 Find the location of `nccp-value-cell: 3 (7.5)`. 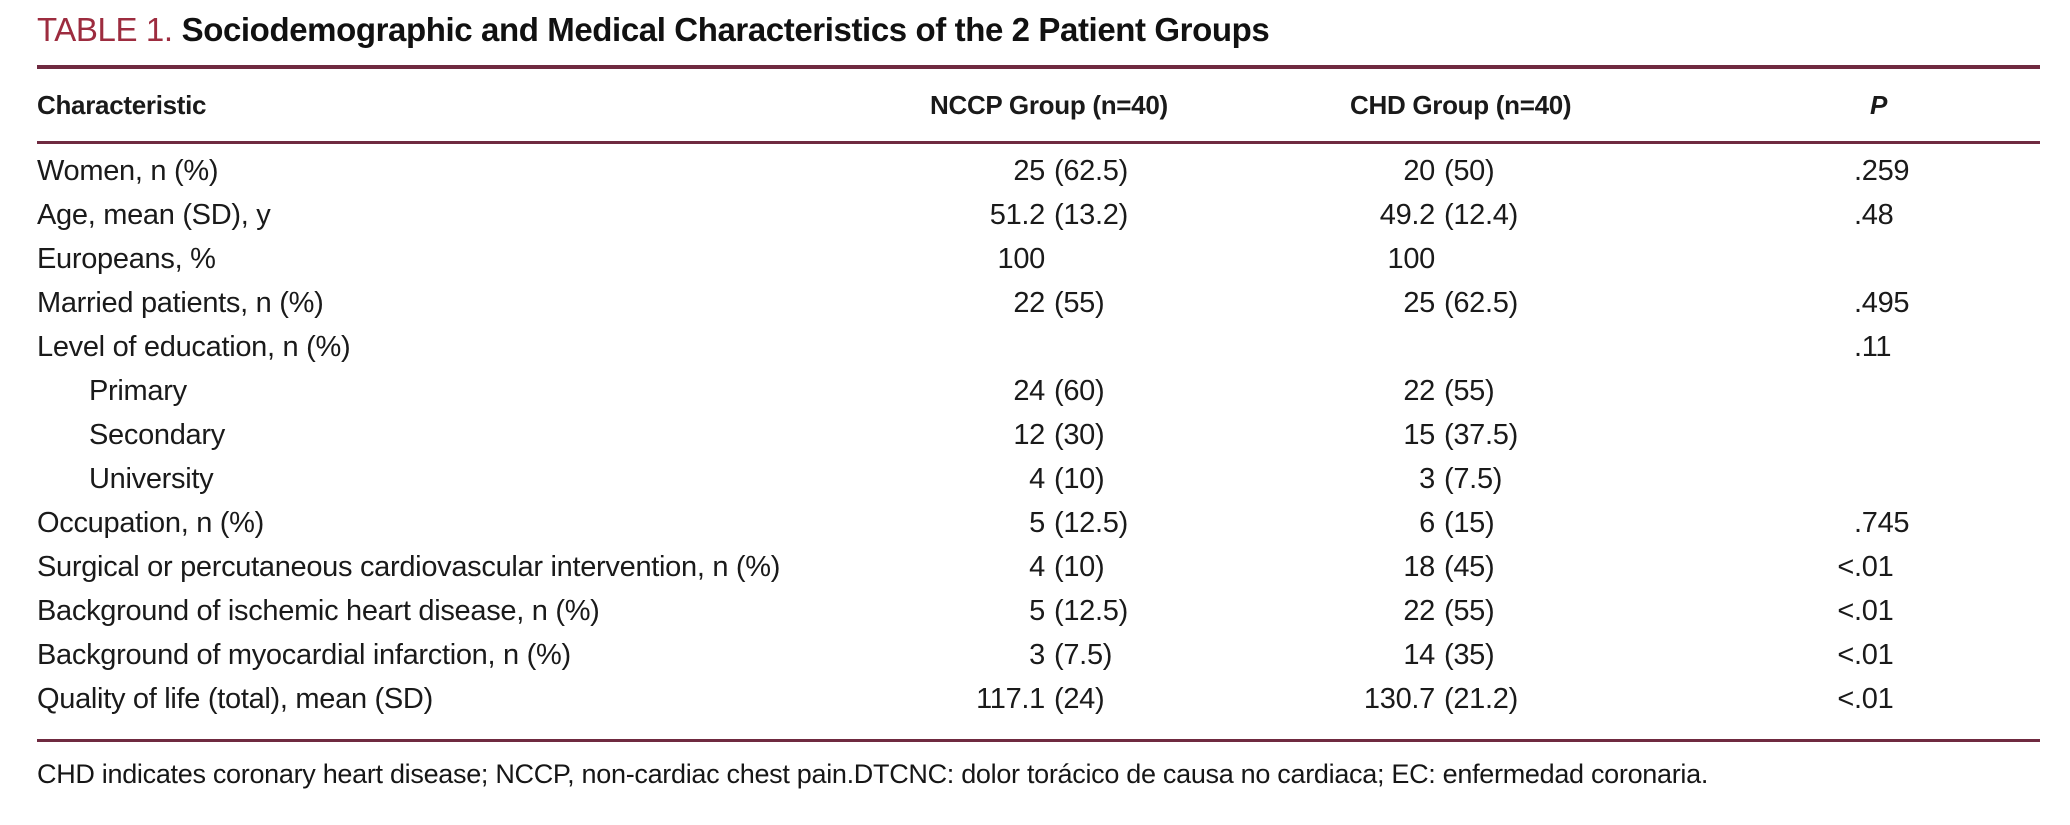

nccp-value-cell: 3 (7.5) is located at coordinates (1100, 655).